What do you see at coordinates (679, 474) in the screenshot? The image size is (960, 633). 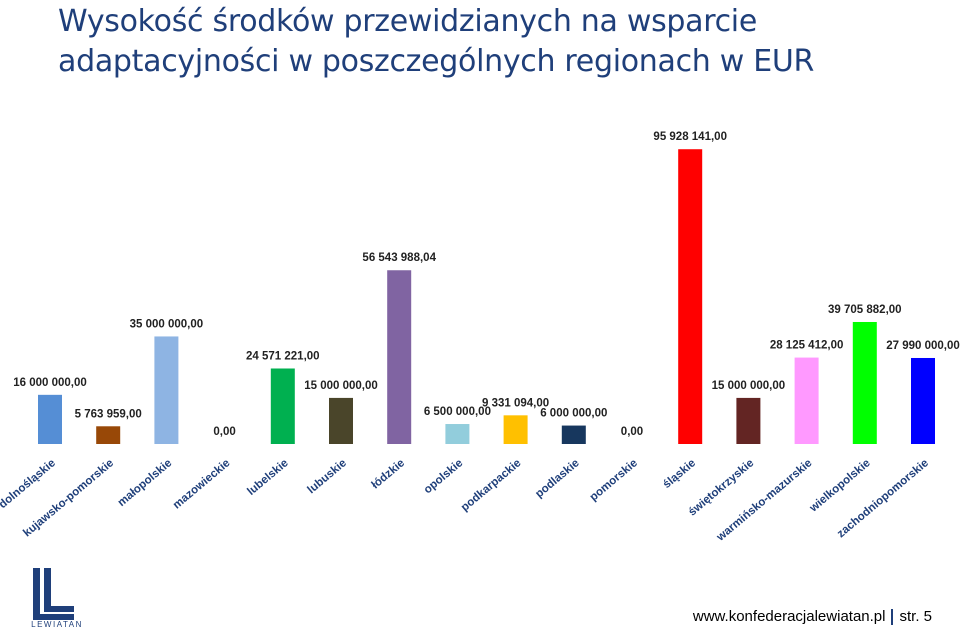 I see `category-label-slaskie: śląskie` at bounding box center [679, 474].